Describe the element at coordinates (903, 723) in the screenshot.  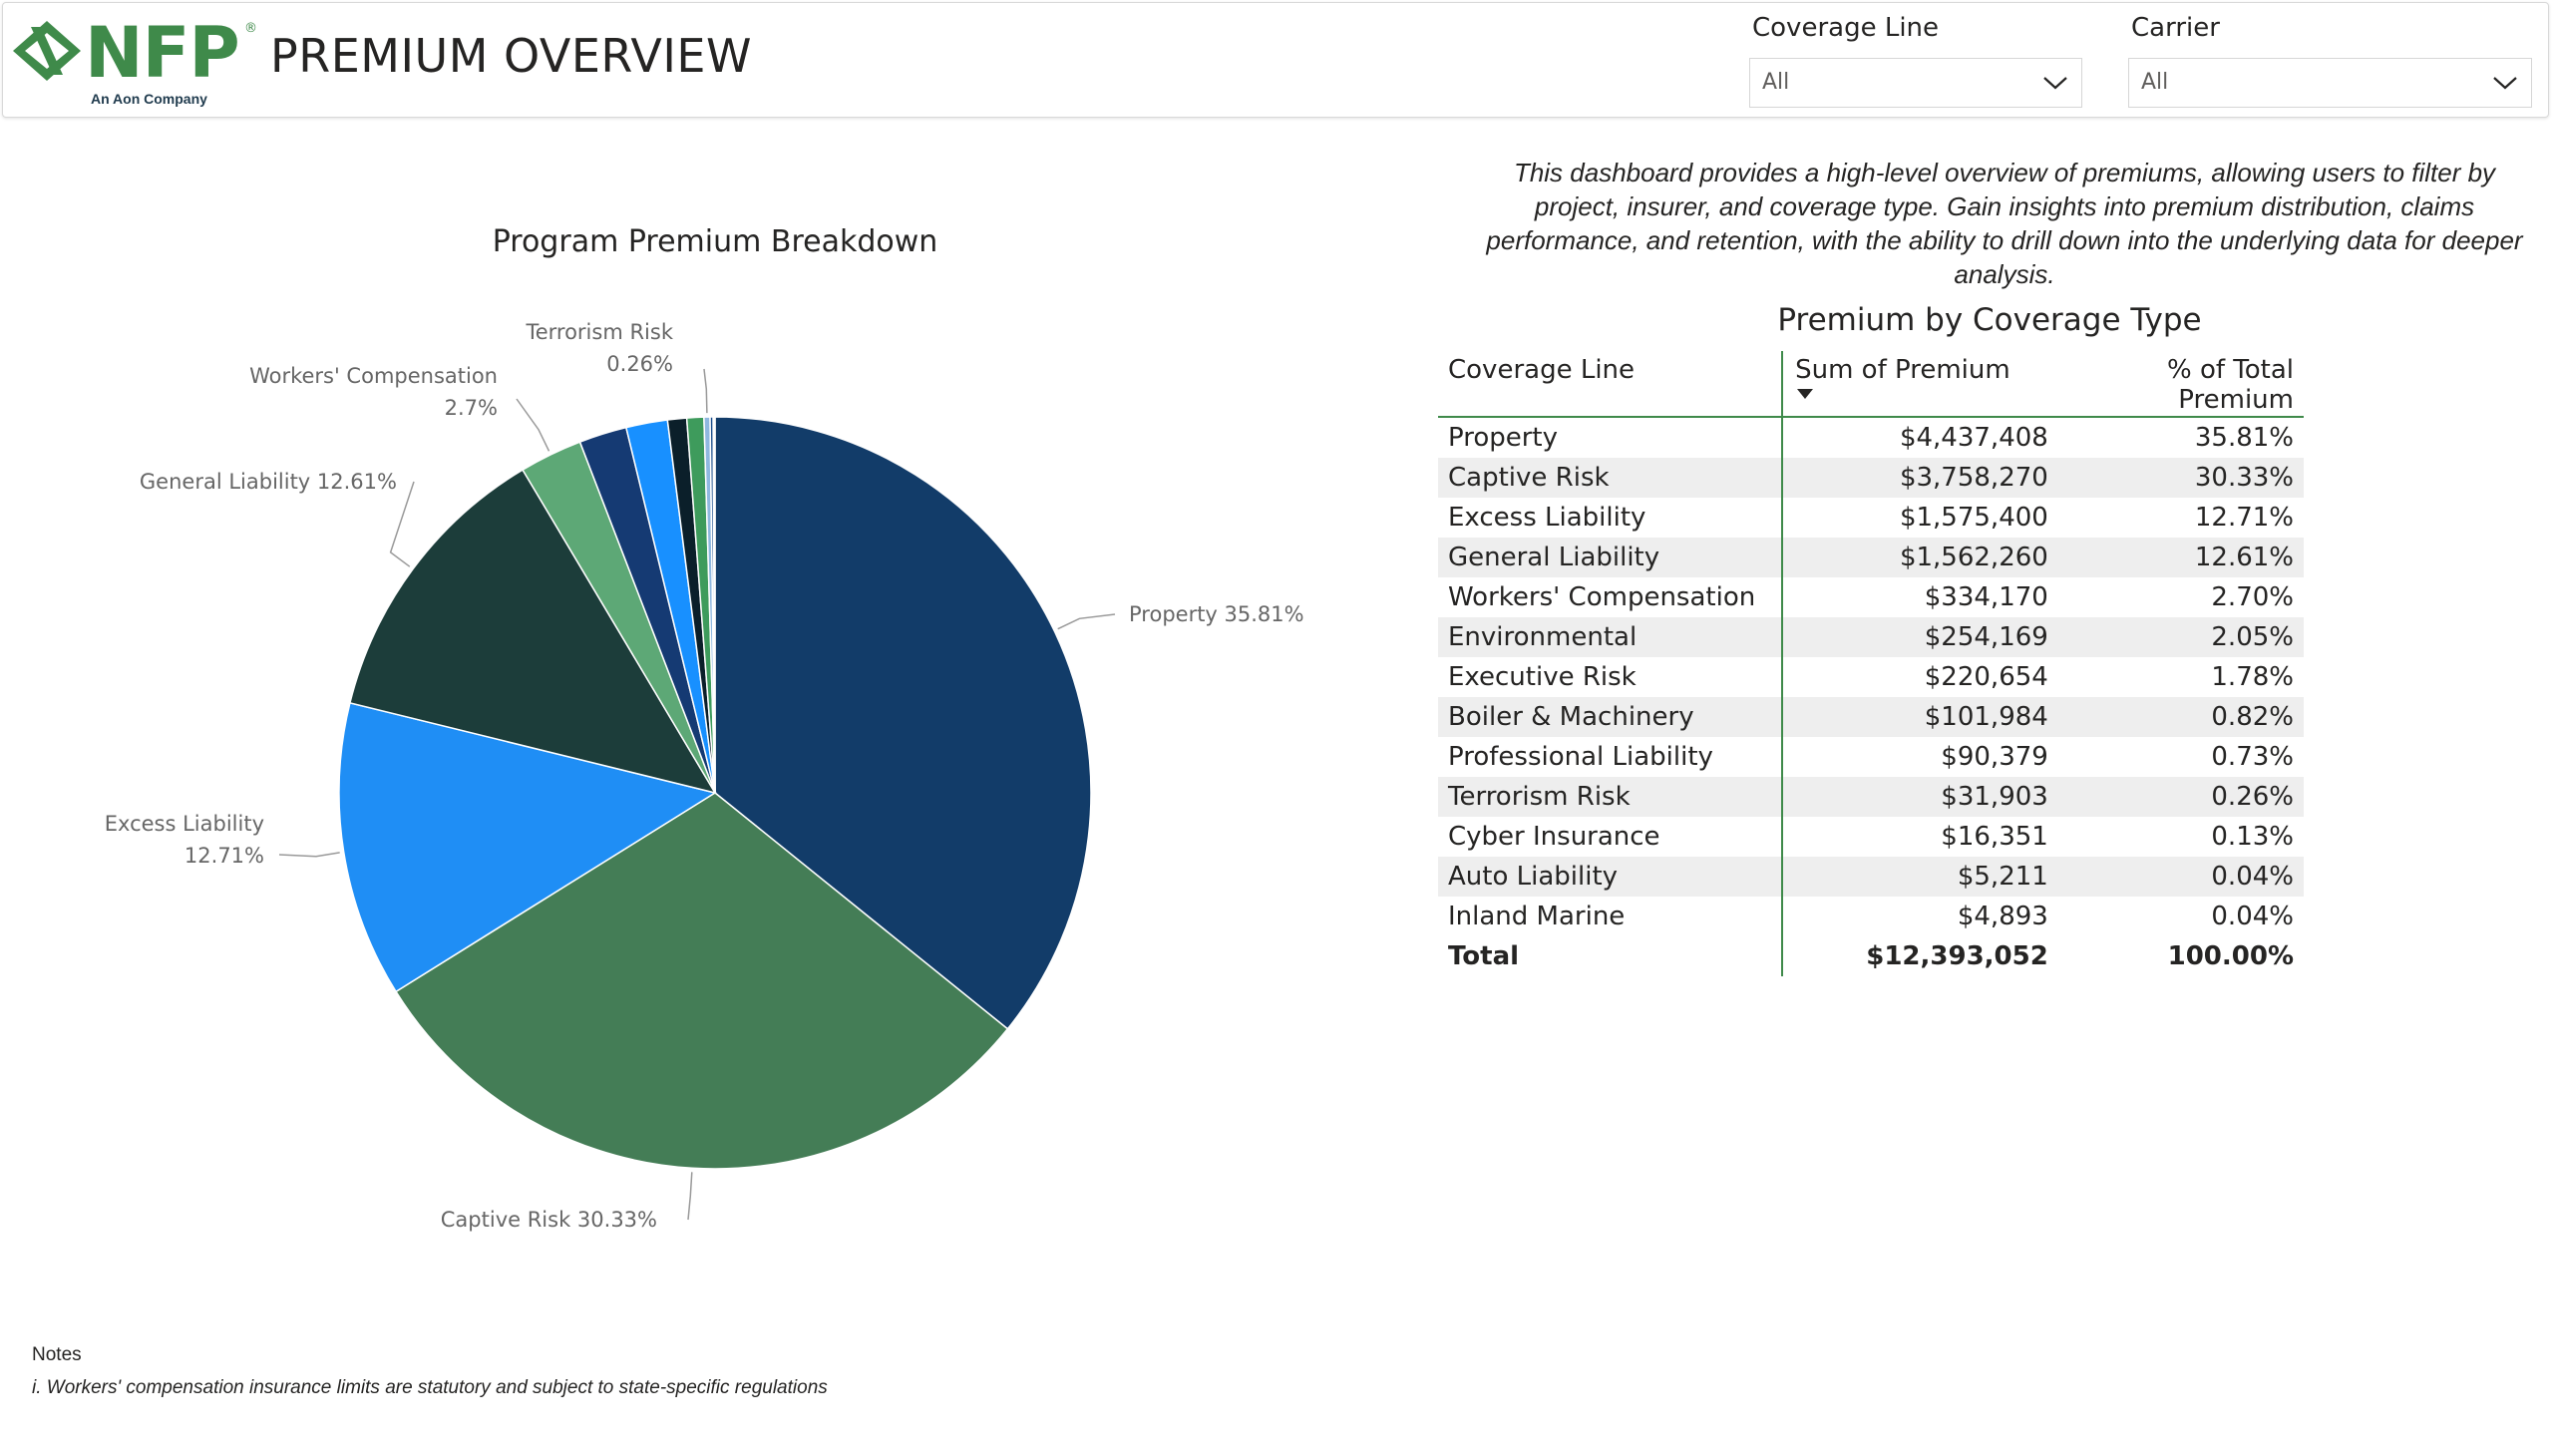
I see `pie-slice-property` at that location.